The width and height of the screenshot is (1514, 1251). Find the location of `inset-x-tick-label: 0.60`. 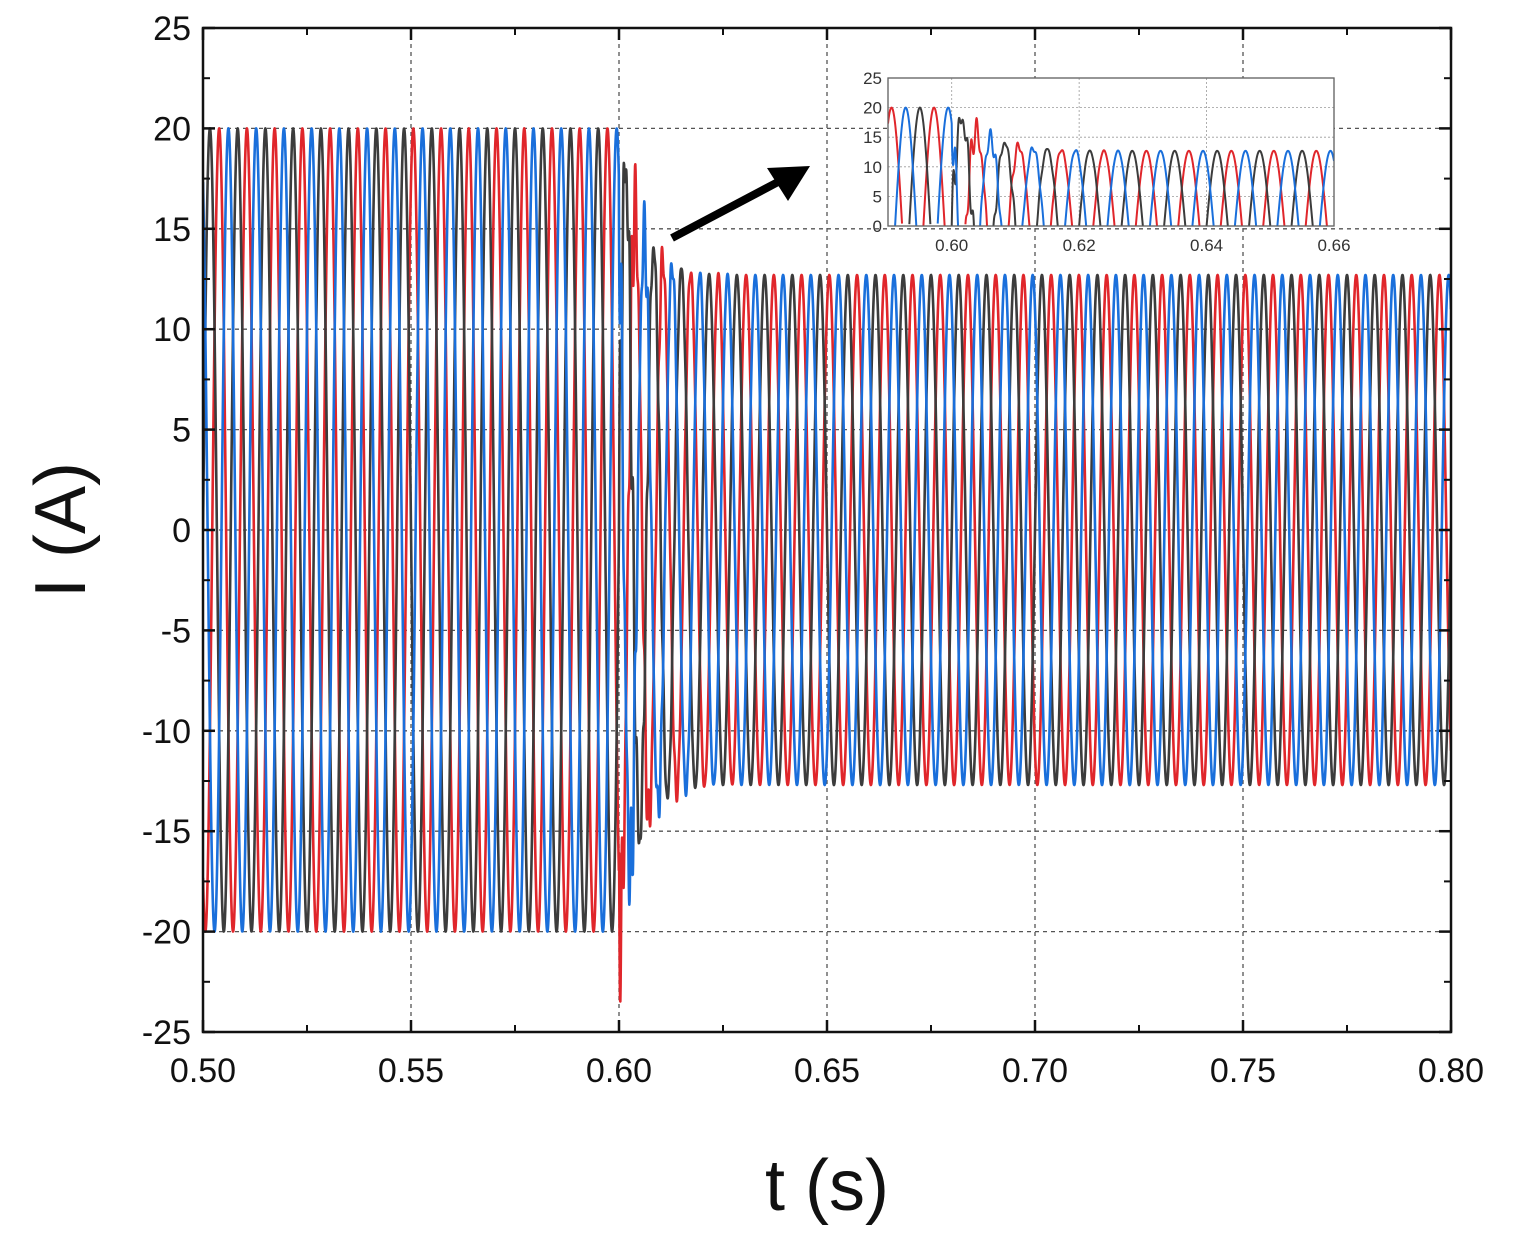

inset-x-tick-label: 0.60 is located at coordinates (951, 245).